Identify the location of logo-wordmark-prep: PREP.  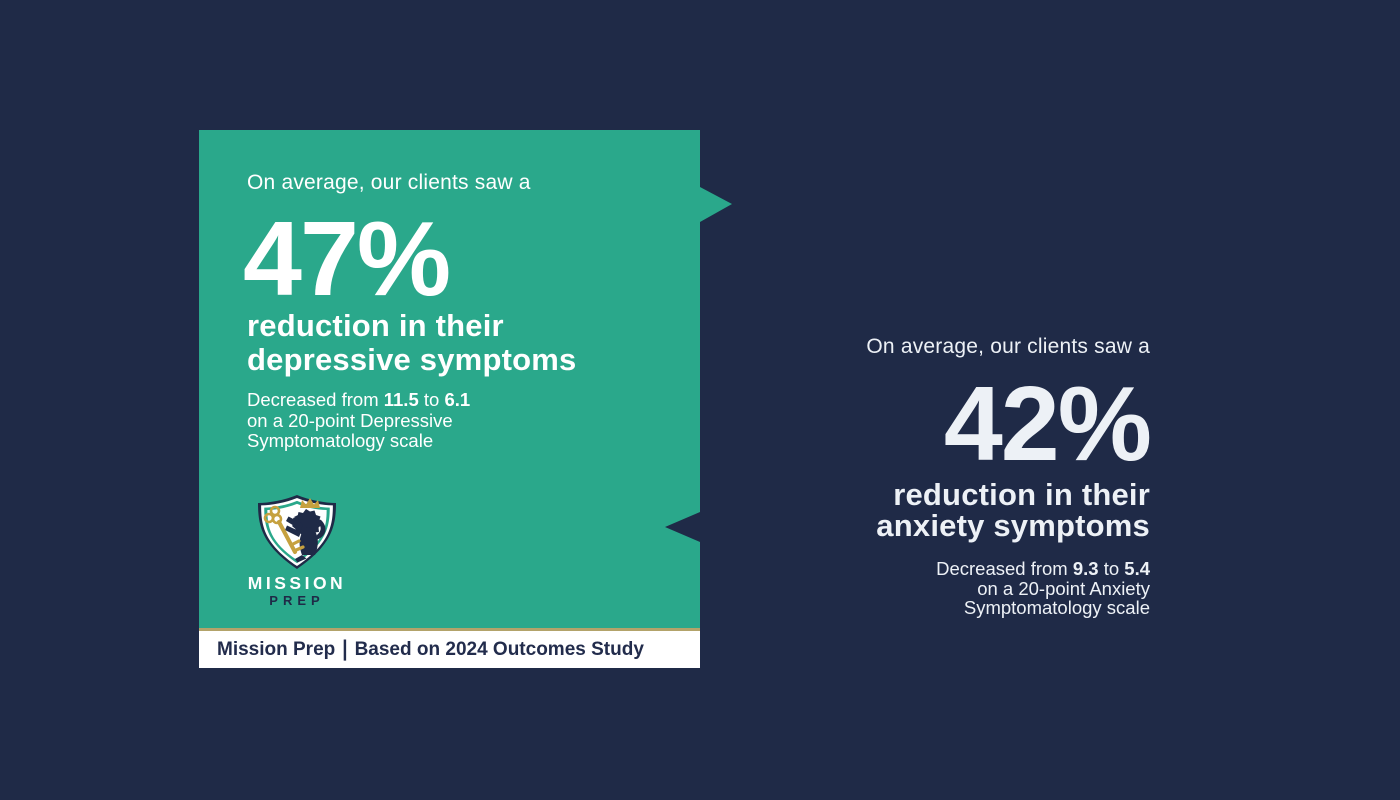
(297, 600).